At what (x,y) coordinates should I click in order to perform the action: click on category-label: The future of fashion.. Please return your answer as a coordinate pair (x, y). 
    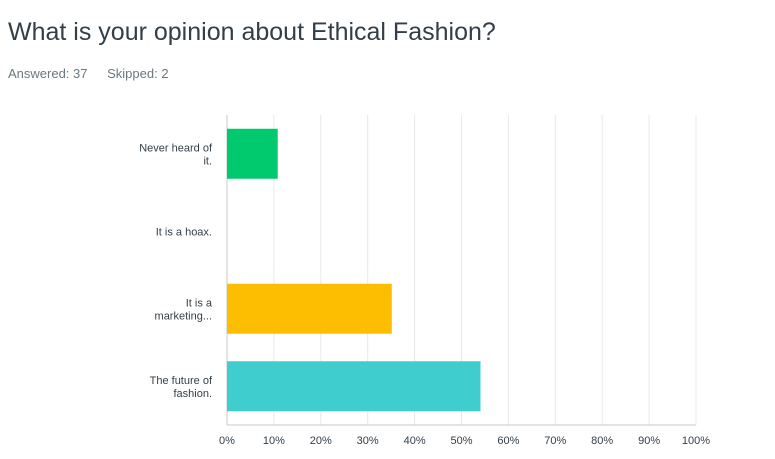
    Looking at the image, I should click on (181, 387).